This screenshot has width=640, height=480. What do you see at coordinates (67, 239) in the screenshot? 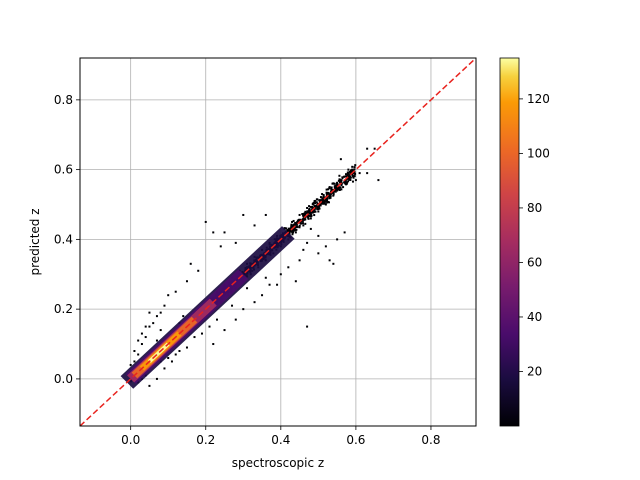
I see `y-axis-ticks: 0.0 0.2 0.4 0.6 0.8` at bounding box center [67, 239].